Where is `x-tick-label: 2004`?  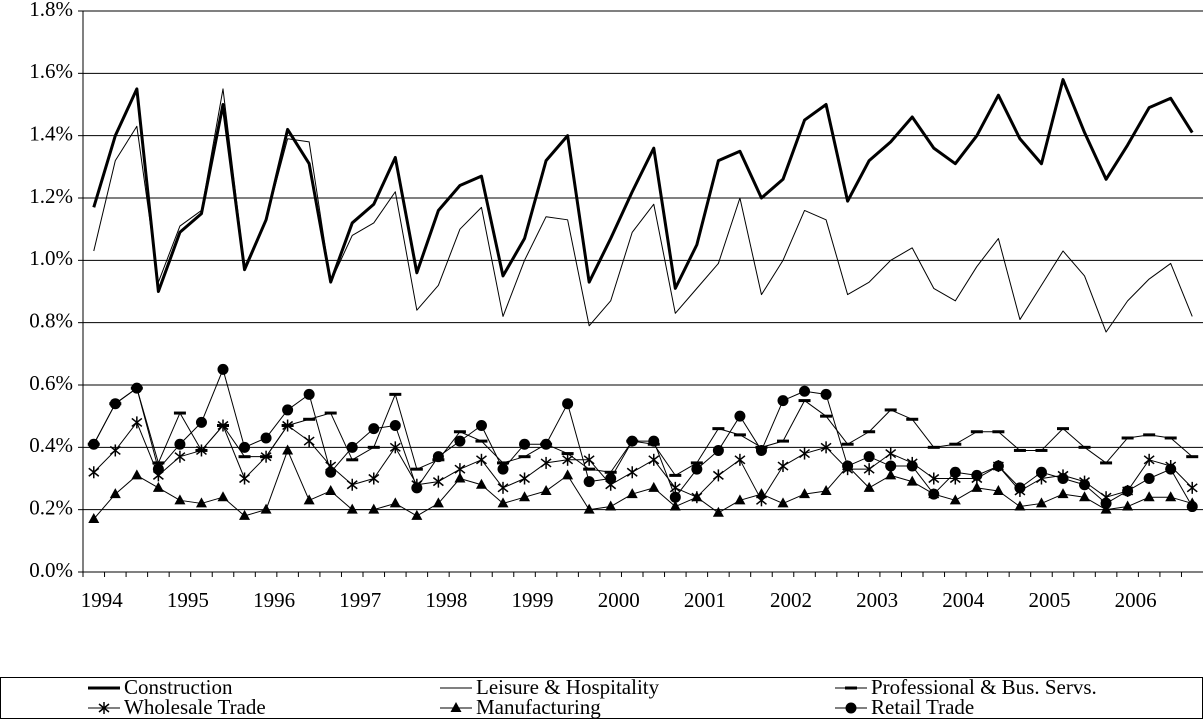 x-tick-label: 2004 is located at coordinates (963, 600).